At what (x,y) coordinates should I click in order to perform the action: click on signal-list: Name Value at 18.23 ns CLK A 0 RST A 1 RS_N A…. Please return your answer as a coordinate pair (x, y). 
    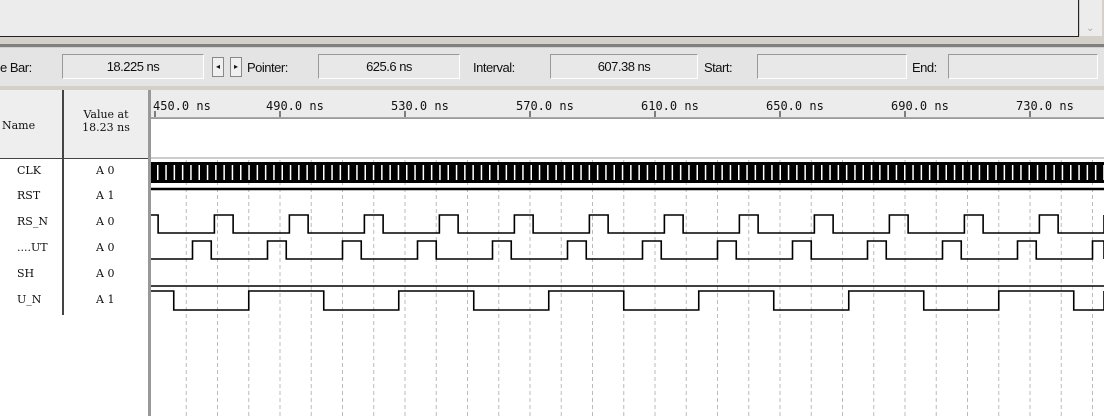
    Looking at the image, I should click on (74, 253).